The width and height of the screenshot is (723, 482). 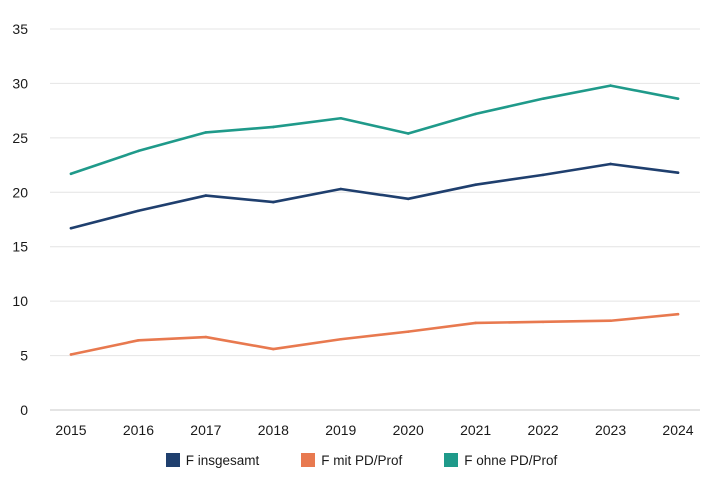 I want to click on legend-label: F mit PD/Prof, so click(x=362, y=460).